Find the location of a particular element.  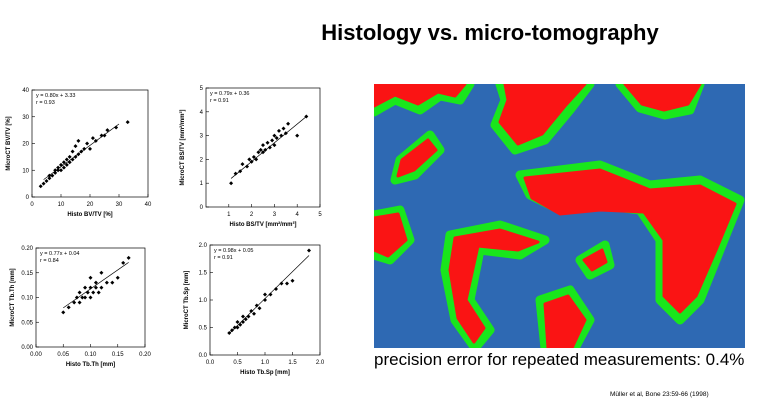

annotation: r = 0.84 is located at coordinates (49, 261).